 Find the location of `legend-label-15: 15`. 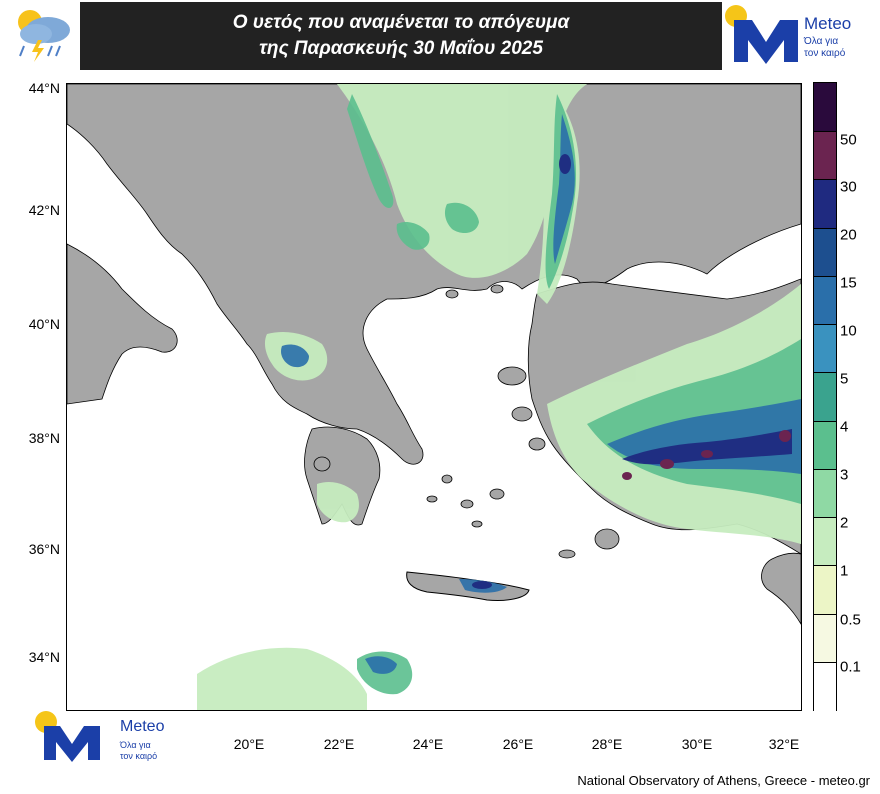

legend-label-15: 15 is located at coordinates (848, 283).